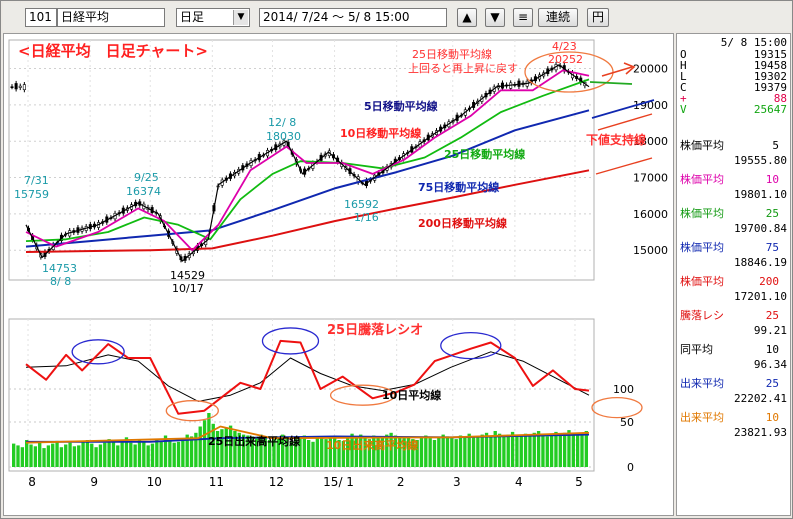 The image size is (793, 519). Describe the element at coordinates (733, 76) in the screenshot. I see `ohlcv-row: L 19302` at that location.